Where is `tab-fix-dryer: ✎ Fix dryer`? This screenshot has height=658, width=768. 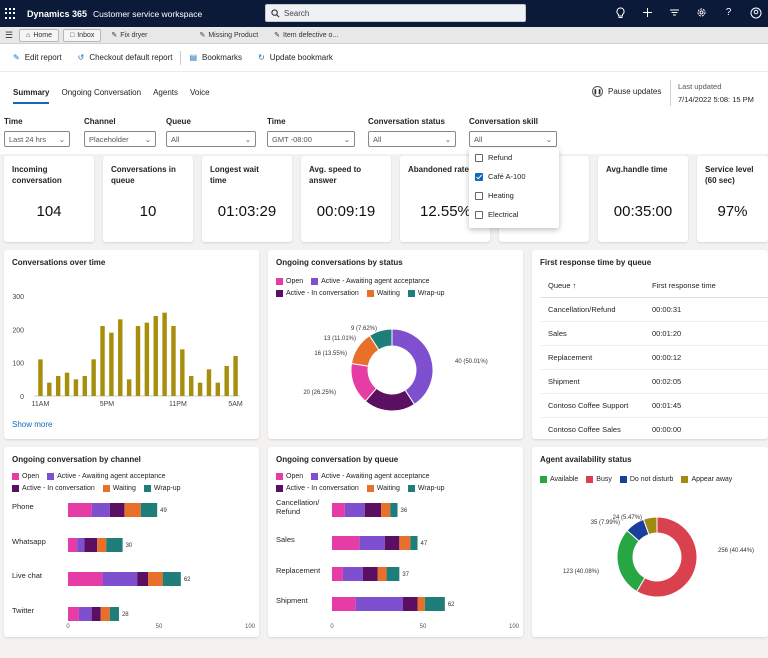 tab-fix-dryer: ✎ Fix dryer is located at coordinates (129, 35).